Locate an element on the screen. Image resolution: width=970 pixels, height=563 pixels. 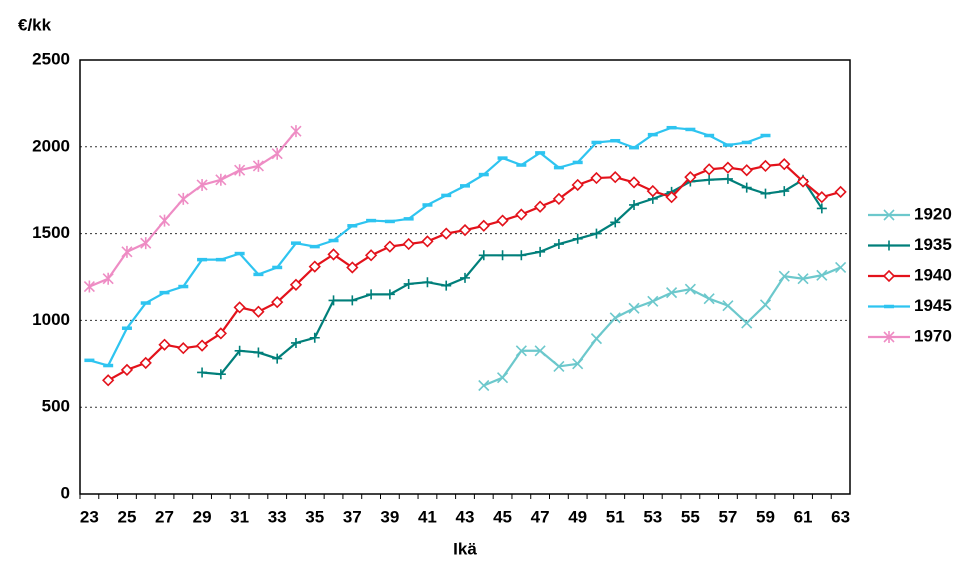
x-tick-label: 35 is located at coordinates (314, 516).